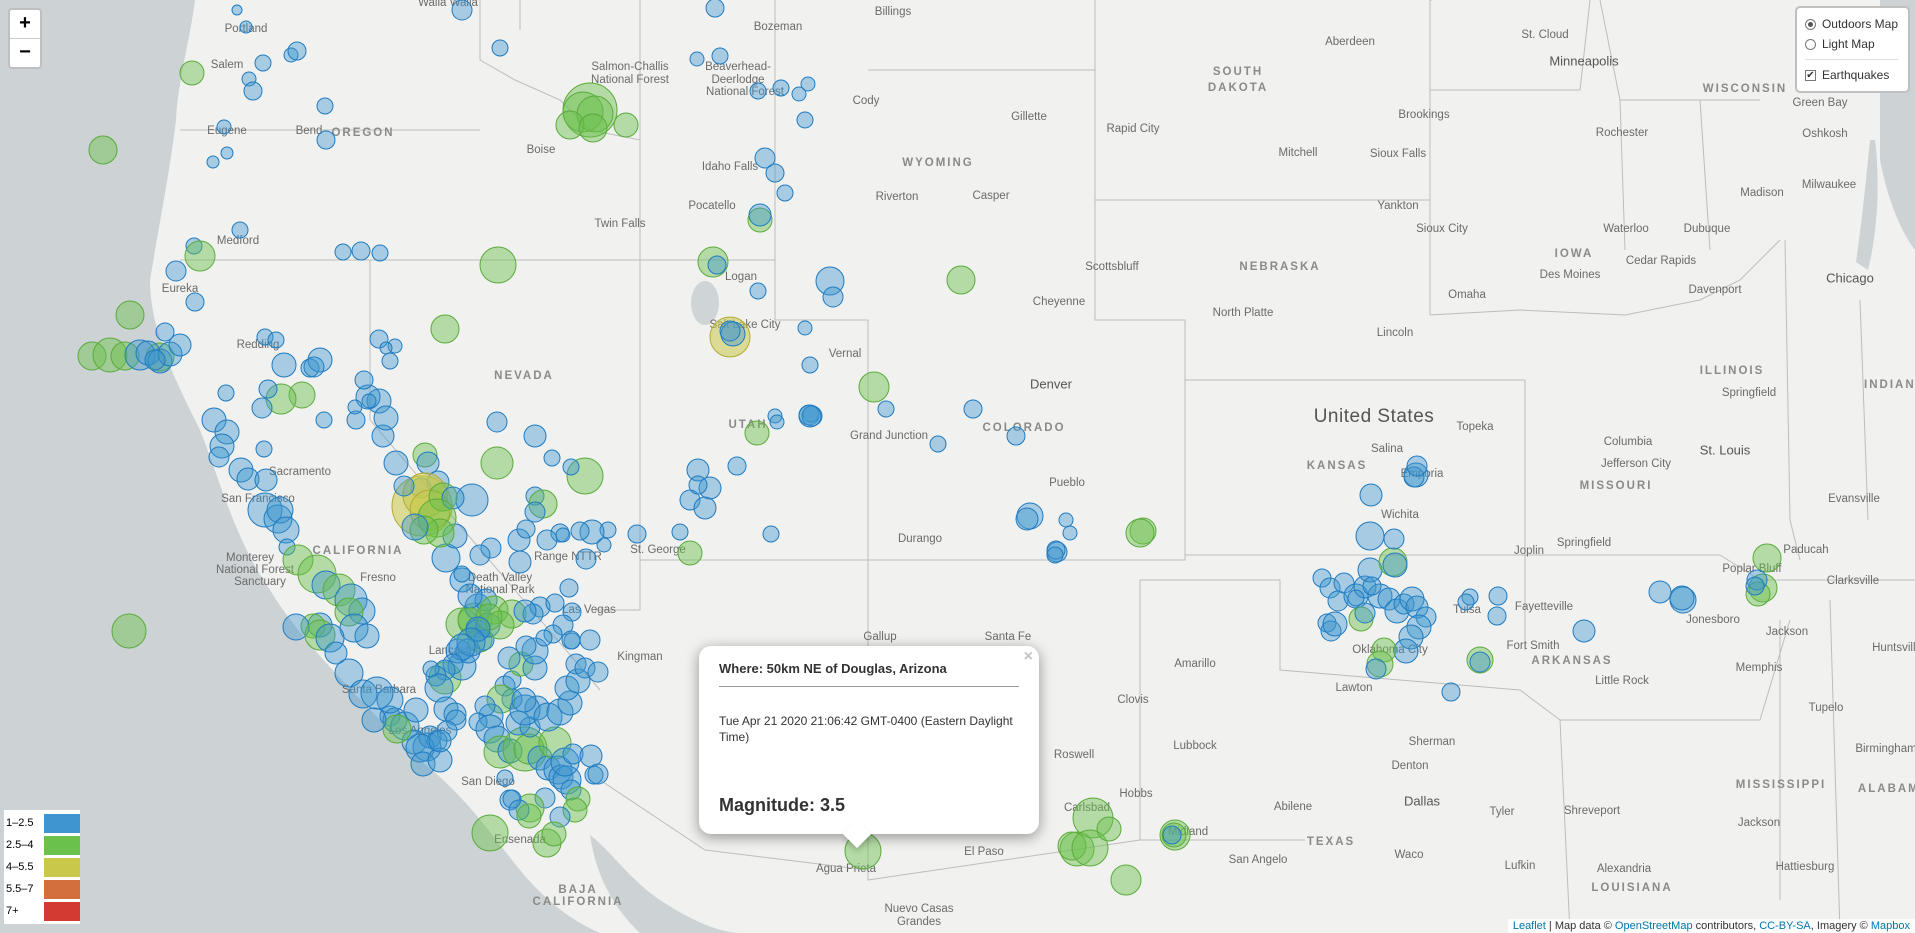 This screenshot has width=1915, height=933. Describe the element at coordinates (1851, 75) in the screenshot. I see `overlay-earthquakes: ✔ Earthquakes` at that location.